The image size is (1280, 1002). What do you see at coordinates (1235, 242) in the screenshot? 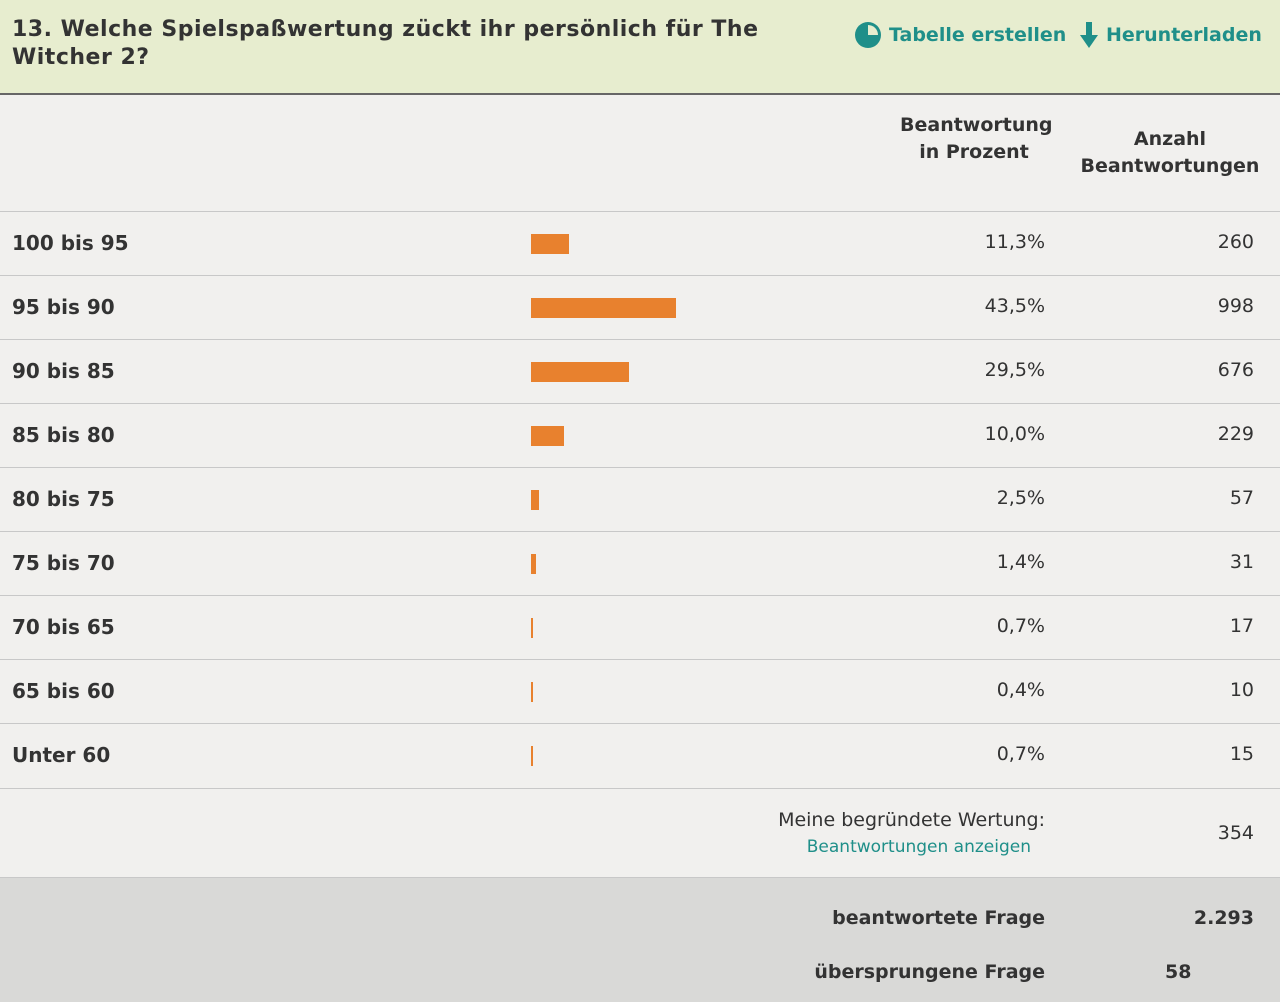
I see `count-text: 260` at bounding box center [1235, 242].